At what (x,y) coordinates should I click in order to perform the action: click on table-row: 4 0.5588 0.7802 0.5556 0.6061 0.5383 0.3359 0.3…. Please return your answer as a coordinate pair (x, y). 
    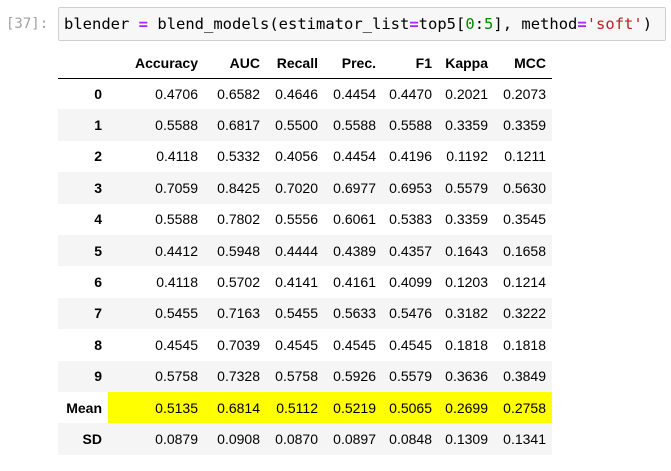
    Looking at the image, I should click on (305, 219).